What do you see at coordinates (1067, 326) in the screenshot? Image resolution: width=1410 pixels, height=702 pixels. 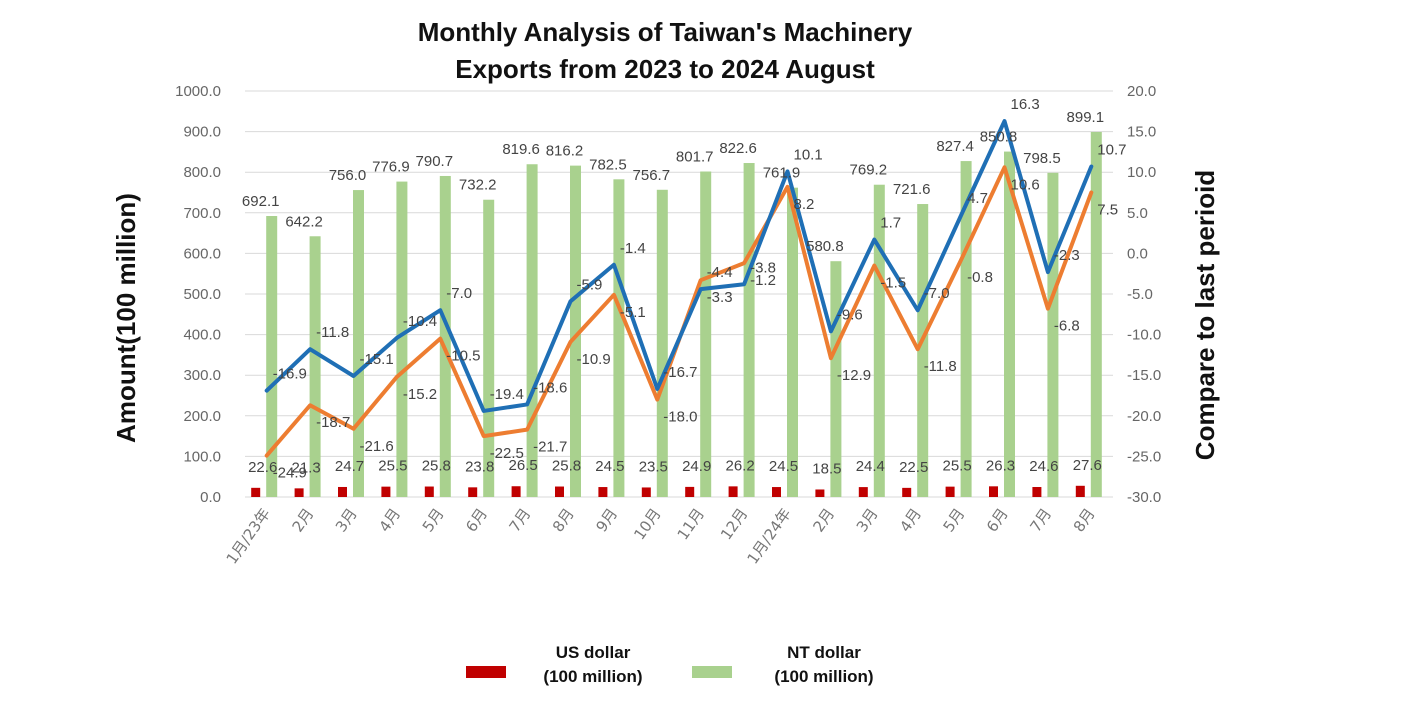 I see `data-label-compare-us-dollar: -6.8` at bounding box center [1067, 326].